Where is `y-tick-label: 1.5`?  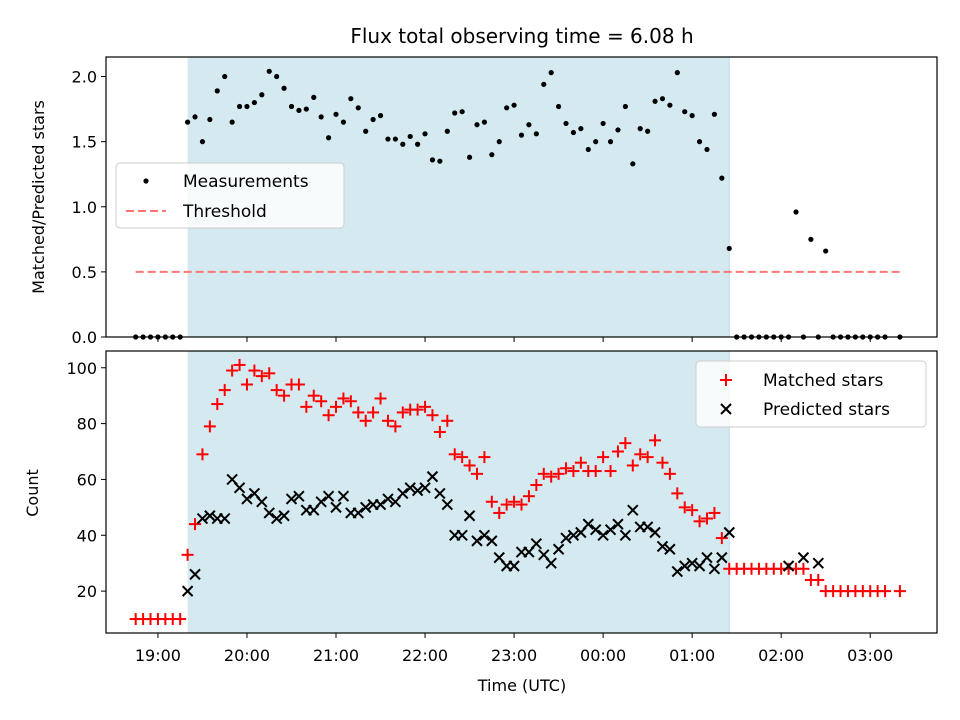
y-tick-label: 1.5 is located at coordinates (84, 142).